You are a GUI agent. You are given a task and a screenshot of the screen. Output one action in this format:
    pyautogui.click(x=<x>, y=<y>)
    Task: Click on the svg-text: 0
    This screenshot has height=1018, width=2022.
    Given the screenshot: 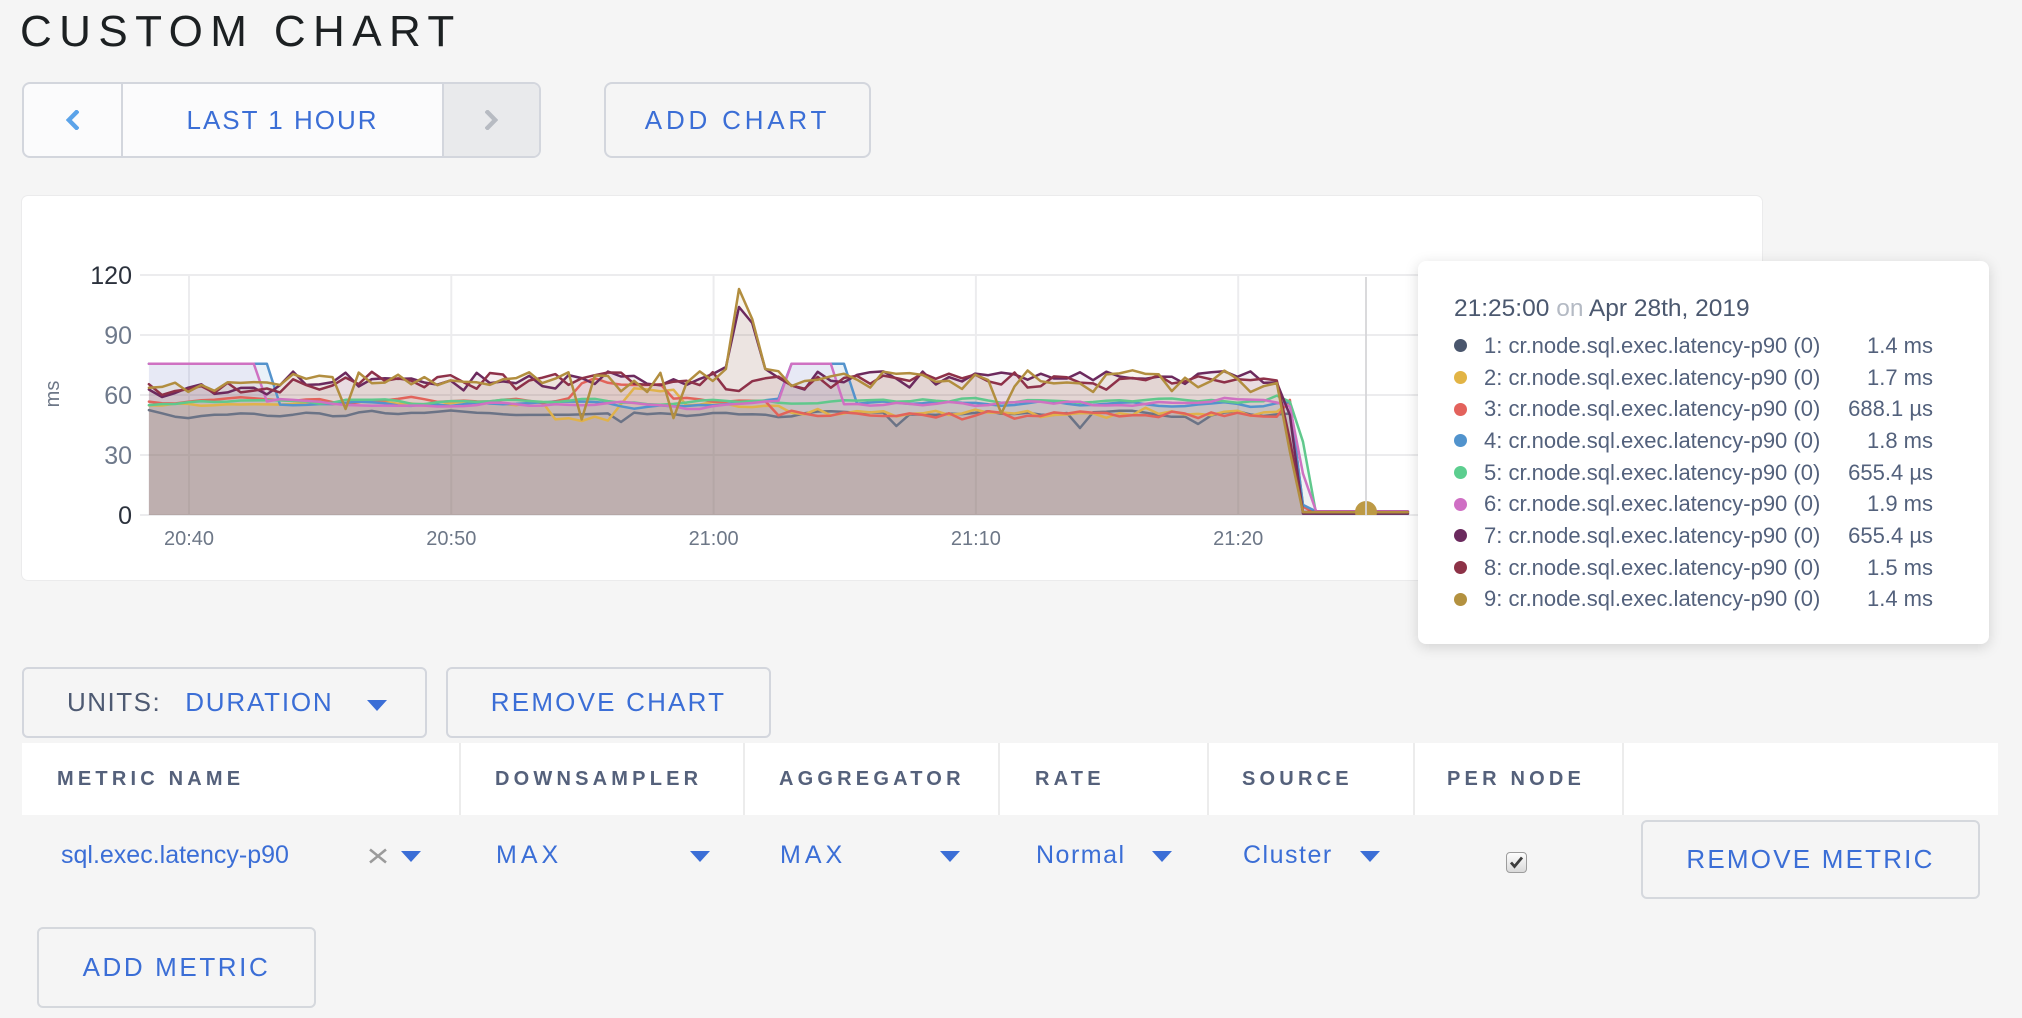 What is the action you would take?
    pyautogui.click(x=125, y=516)
    